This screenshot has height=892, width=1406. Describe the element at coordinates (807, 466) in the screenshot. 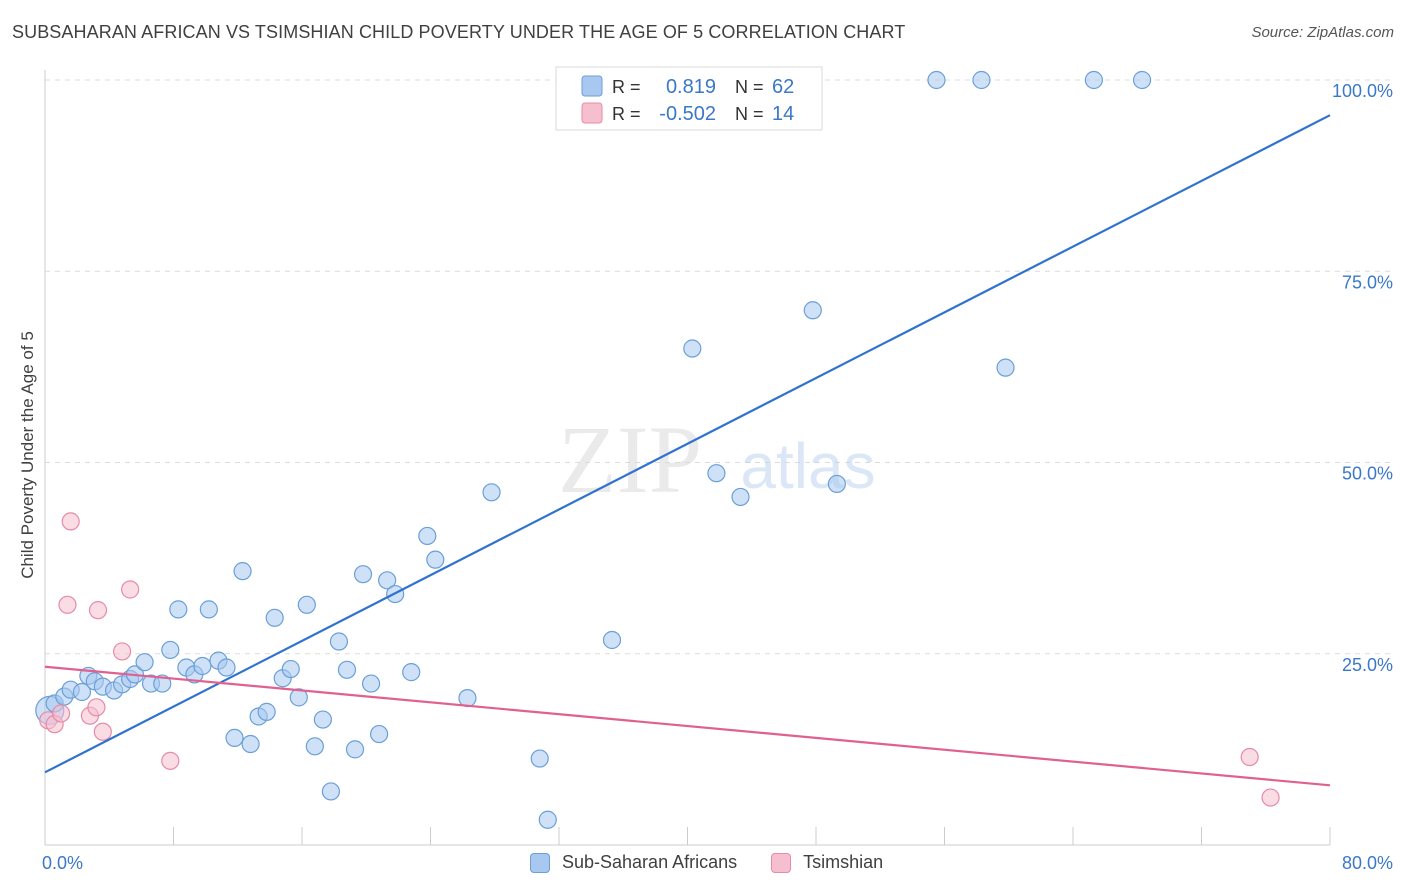

I see `watermark-atlas: atlas` at that location.